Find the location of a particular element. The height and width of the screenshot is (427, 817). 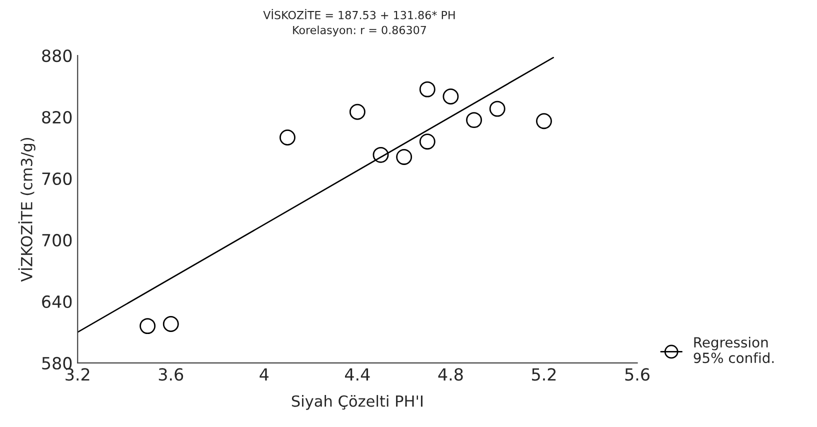

x-axis-title: Siyah Çözelti PH'I is located at coordinates (357, 402).